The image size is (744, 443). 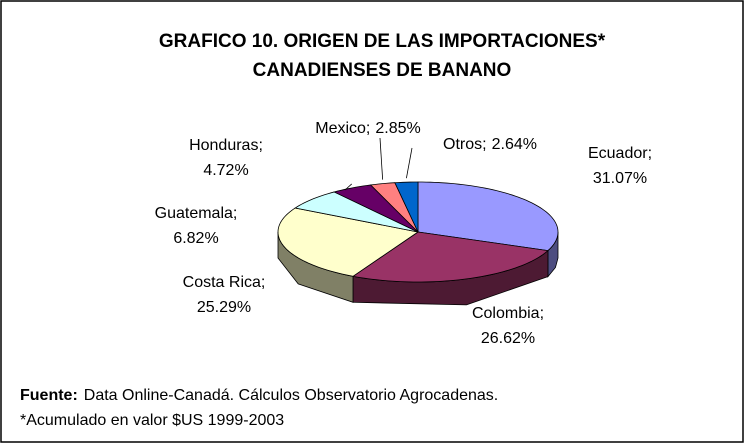 I want to click on source-label: Fuente:, so click(x=49, y=395).